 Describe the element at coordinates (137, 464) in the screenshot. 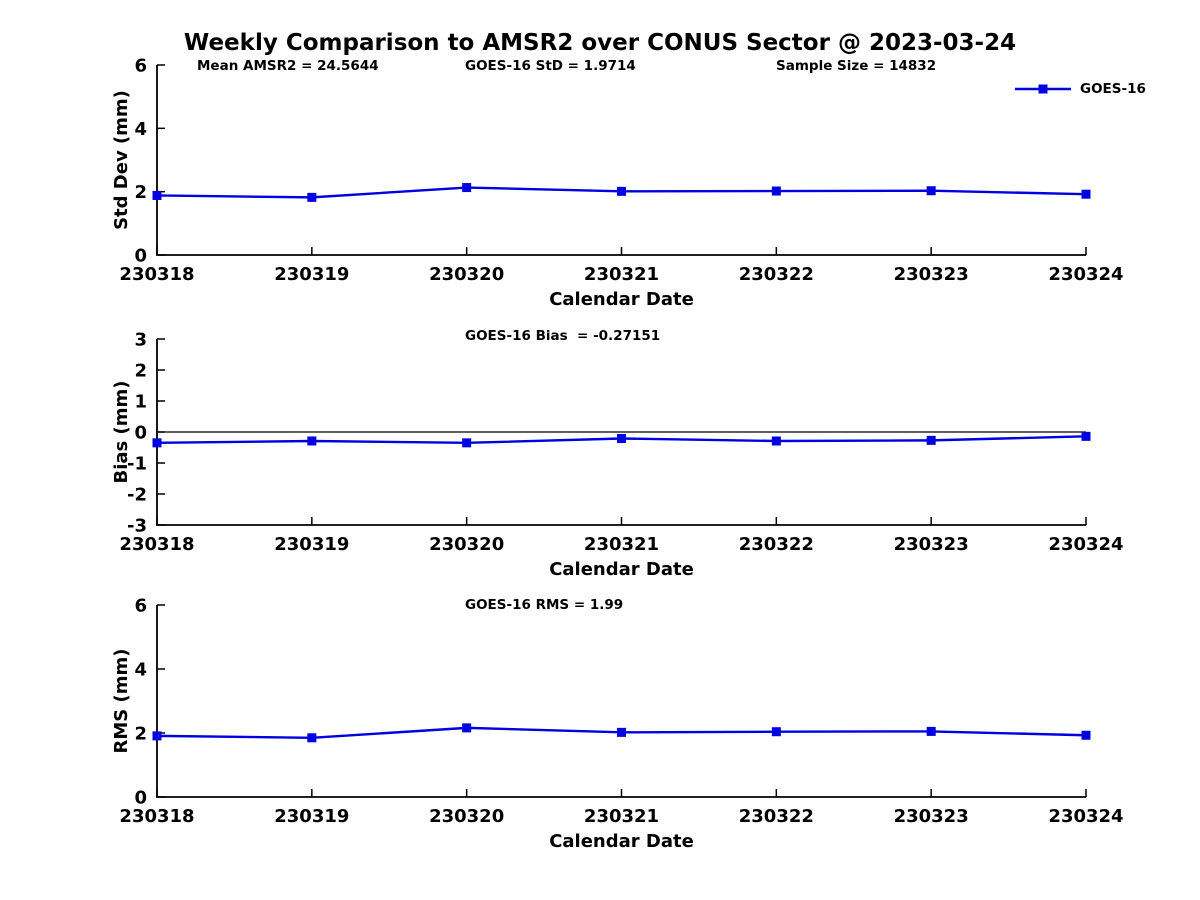

I see `y-tick-label: -1` at that location.